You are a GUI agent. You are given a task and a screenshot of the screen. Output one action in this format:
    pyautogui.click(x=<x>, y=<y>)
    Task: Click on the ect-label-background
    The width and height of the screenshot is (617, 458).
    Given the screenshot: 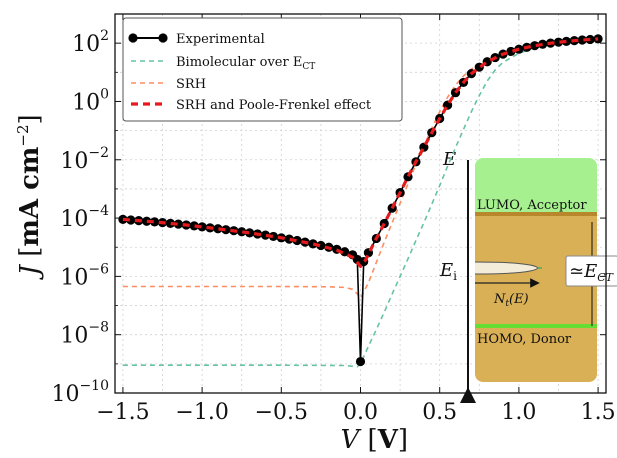 What is the action you would take?
    pyautogui.click(x=591, y=271)
    